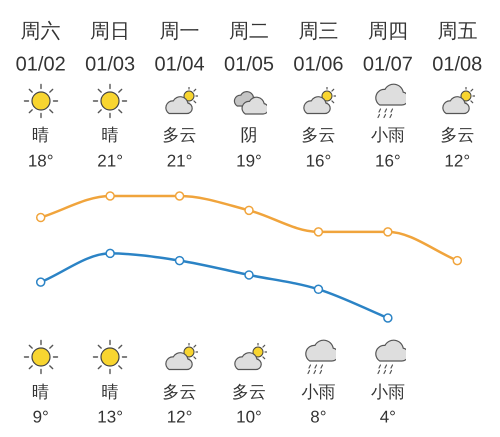 Image resolution: width=500 pixels, height=437 pixels. What do you see at coordinates (249, 161) in the screenshot?
I see `data-label: 19°` at bounding box center [249, 161].